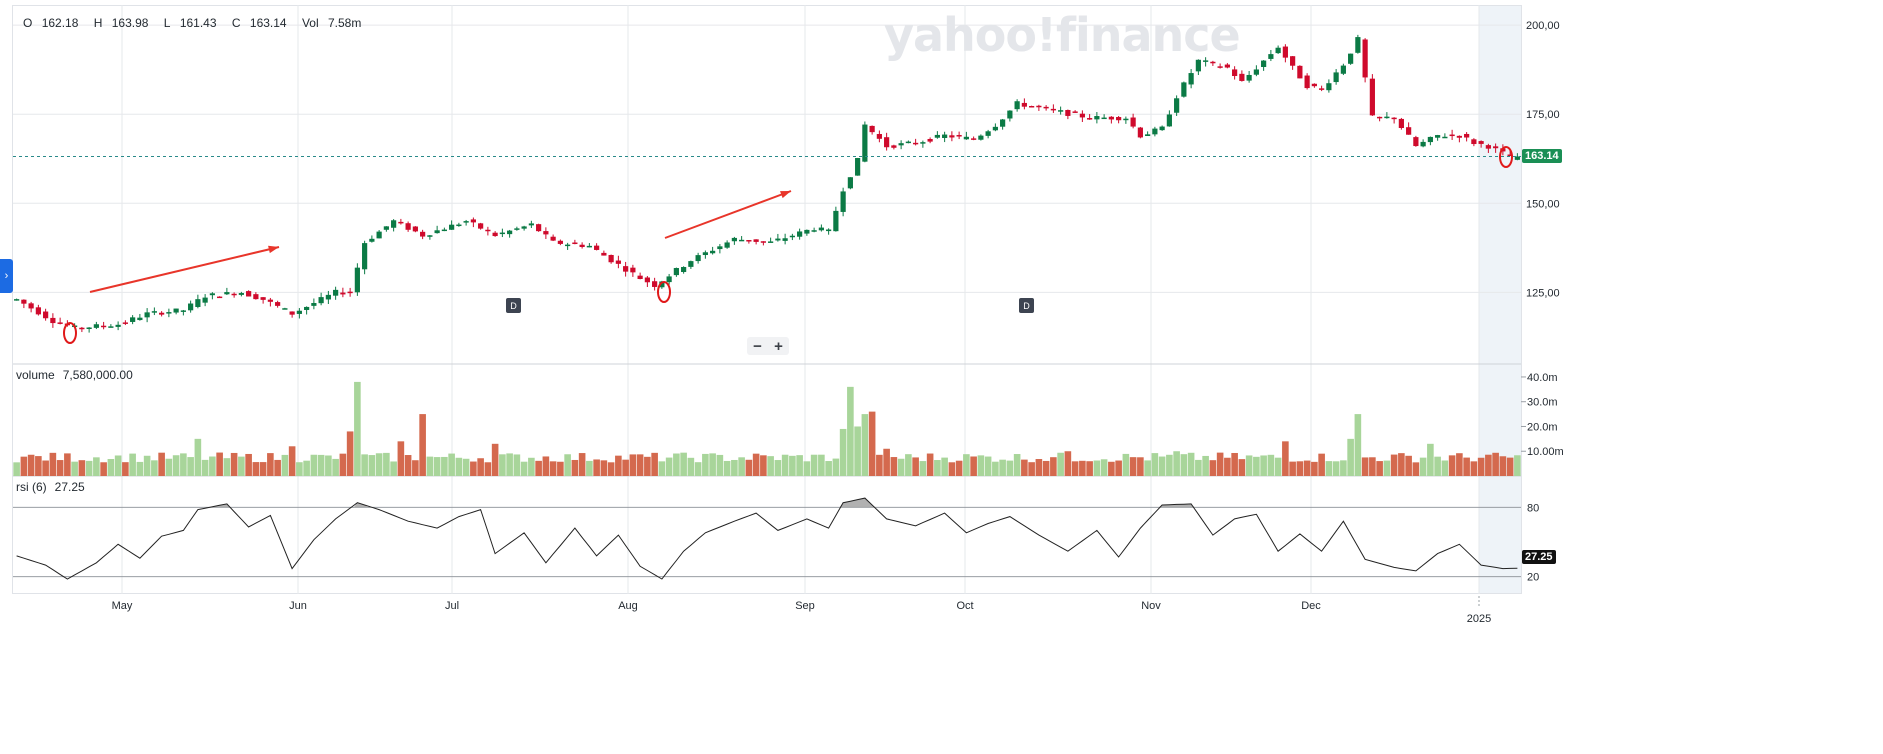 This screenshot has width=1883, height=754. I want to click on rsi-overbought-fill, so click(1176, 505).